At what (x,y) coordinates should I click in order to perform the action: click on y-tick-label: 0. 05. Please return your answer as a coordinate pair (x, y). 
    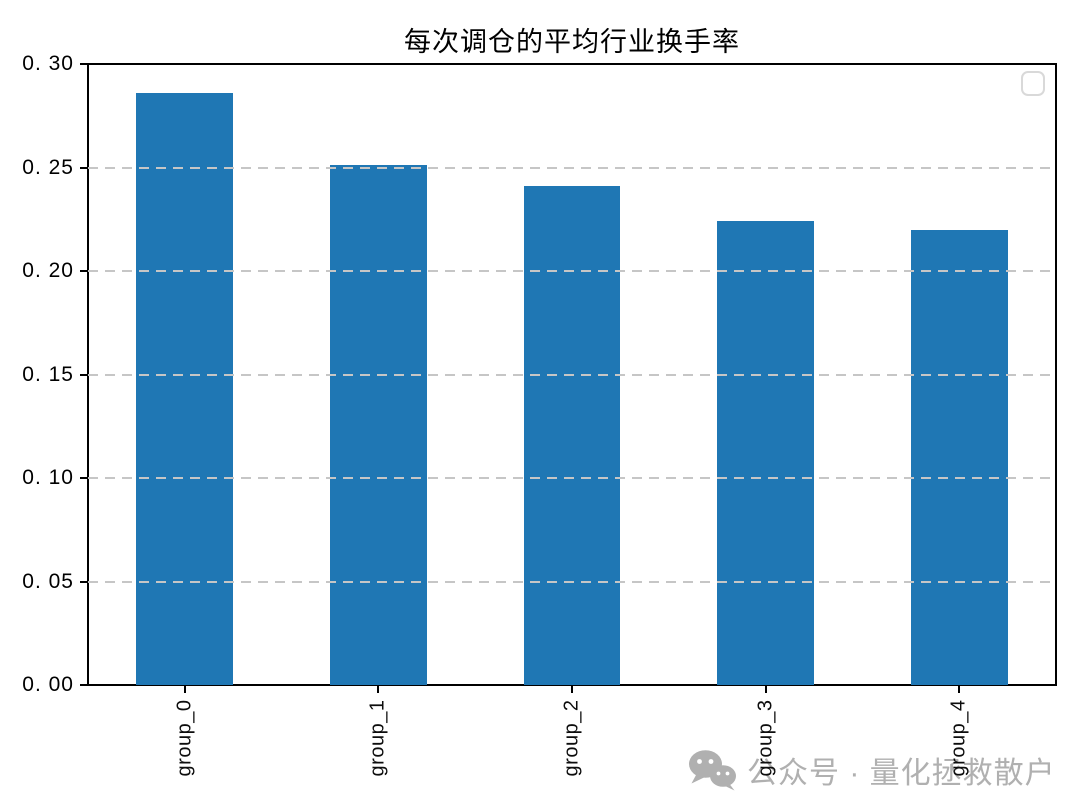
    Looking at the image, I should click on (48, 581).